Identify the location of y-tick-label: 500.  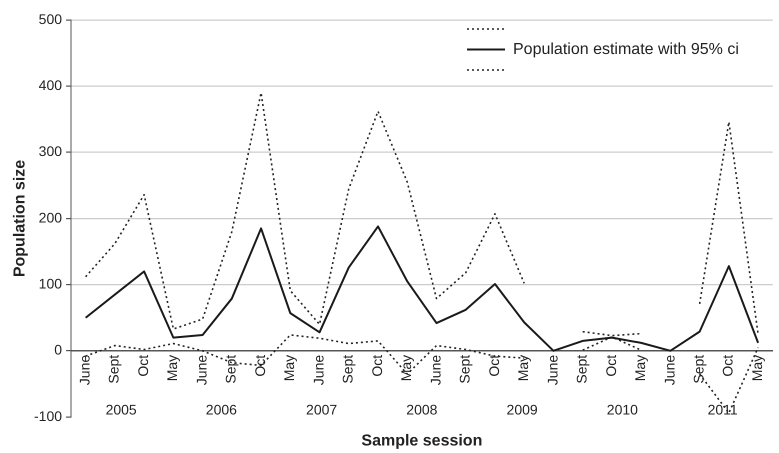
(50, 18).